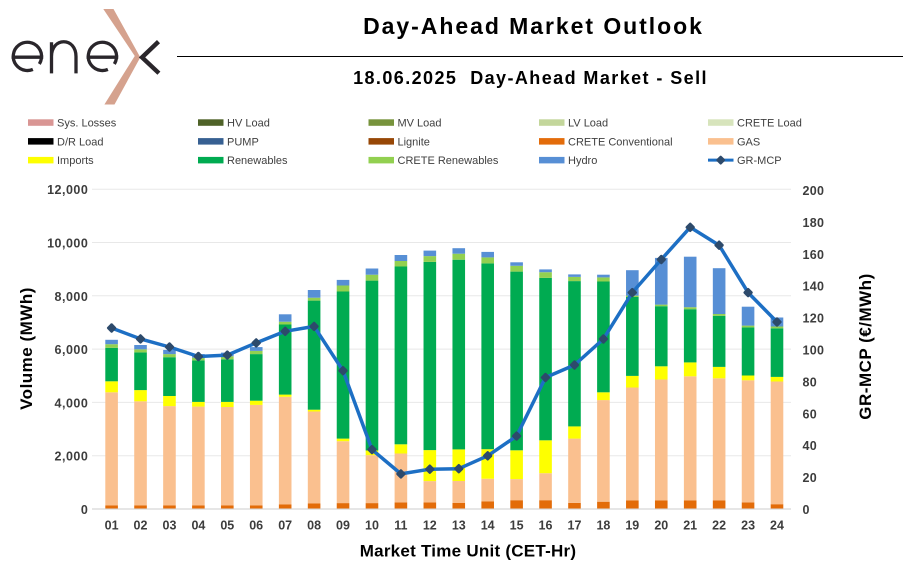  What do you see at coordinates (285, 526) in the screenshot?
I see `svg-text: 07` at bounding box center [285, 526].